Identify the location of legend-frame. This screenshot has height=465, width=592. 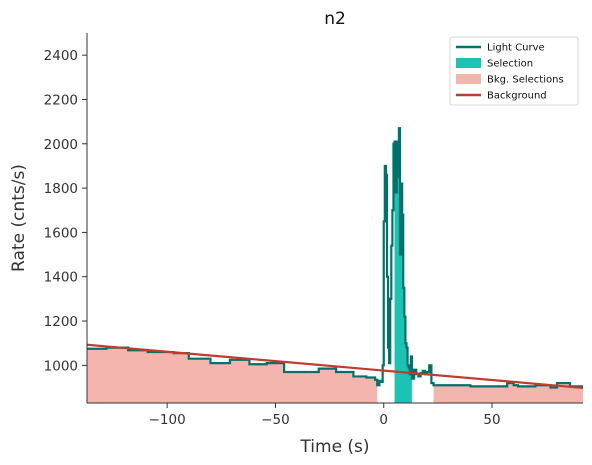
(514, 71).